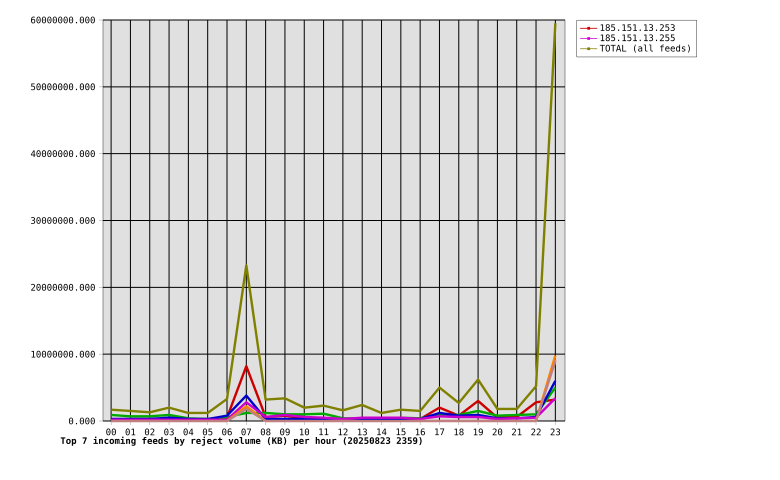  What do you see at coordinates (189, 432) in the screenshot?
I see `x-tick-label: 04` at bounding box center [189, 432].